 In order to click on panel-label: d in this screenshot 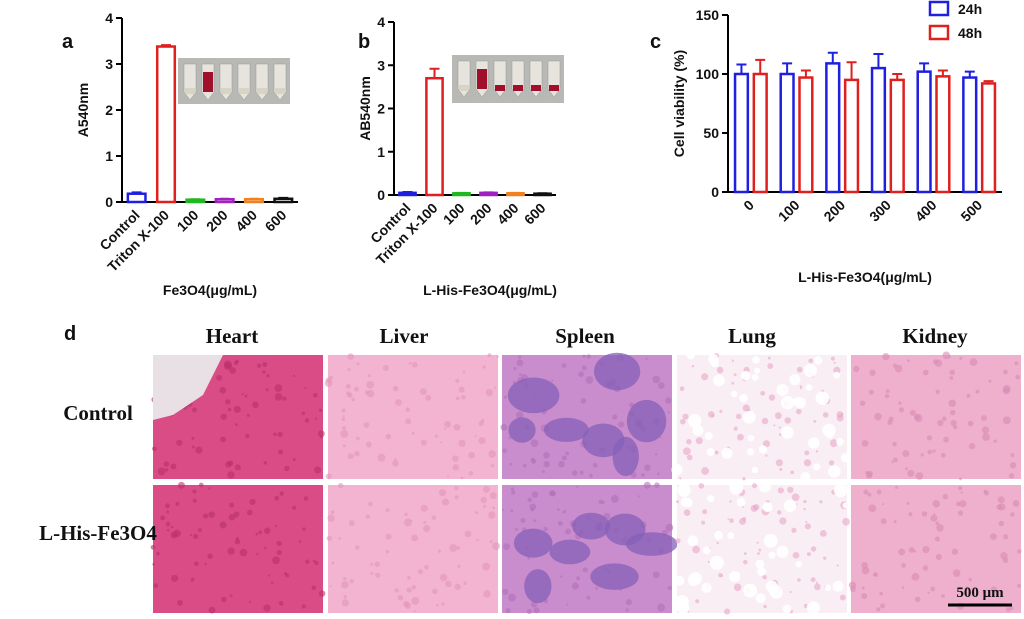, I will do `click(70, 334)`.